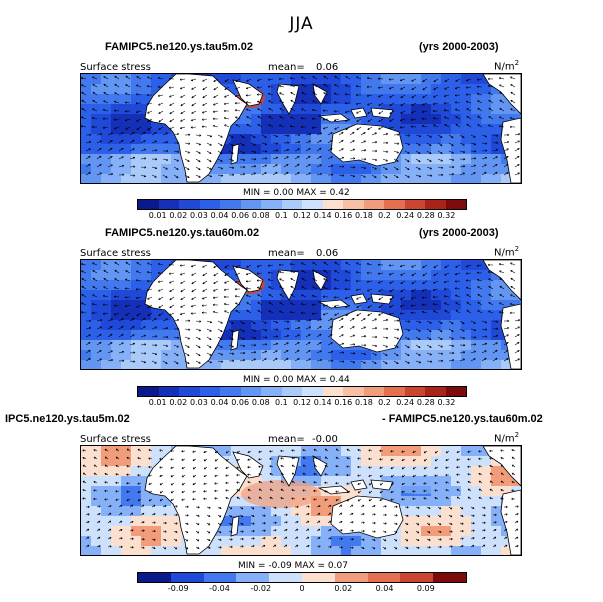 This screenshot has height=602, width=603. I want to click on colorbar-tick-label: 0.09, so click(425, 588).